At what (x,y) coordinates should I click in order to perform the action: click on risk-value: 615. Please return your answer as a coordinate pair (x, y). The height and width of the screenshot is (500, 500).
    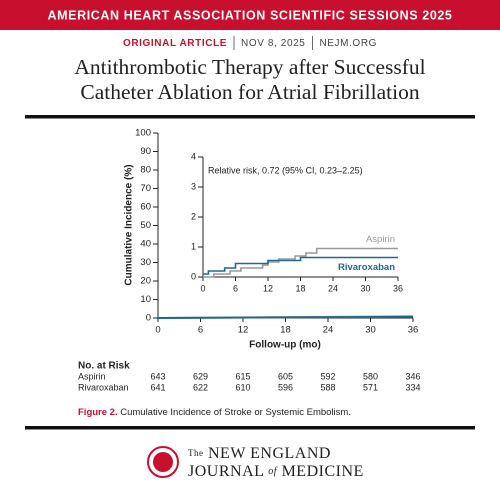
    Looking at the image, I should click on (242, 376).